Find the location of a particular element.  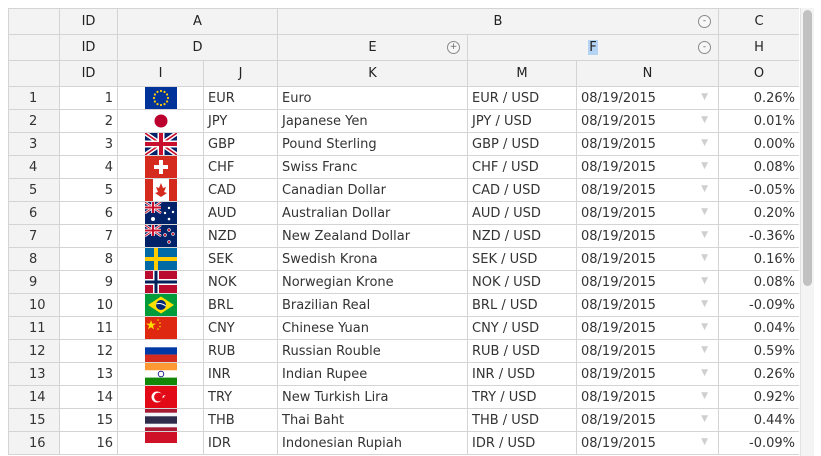

id-cell: 9 is located at coordinates (88, 282).